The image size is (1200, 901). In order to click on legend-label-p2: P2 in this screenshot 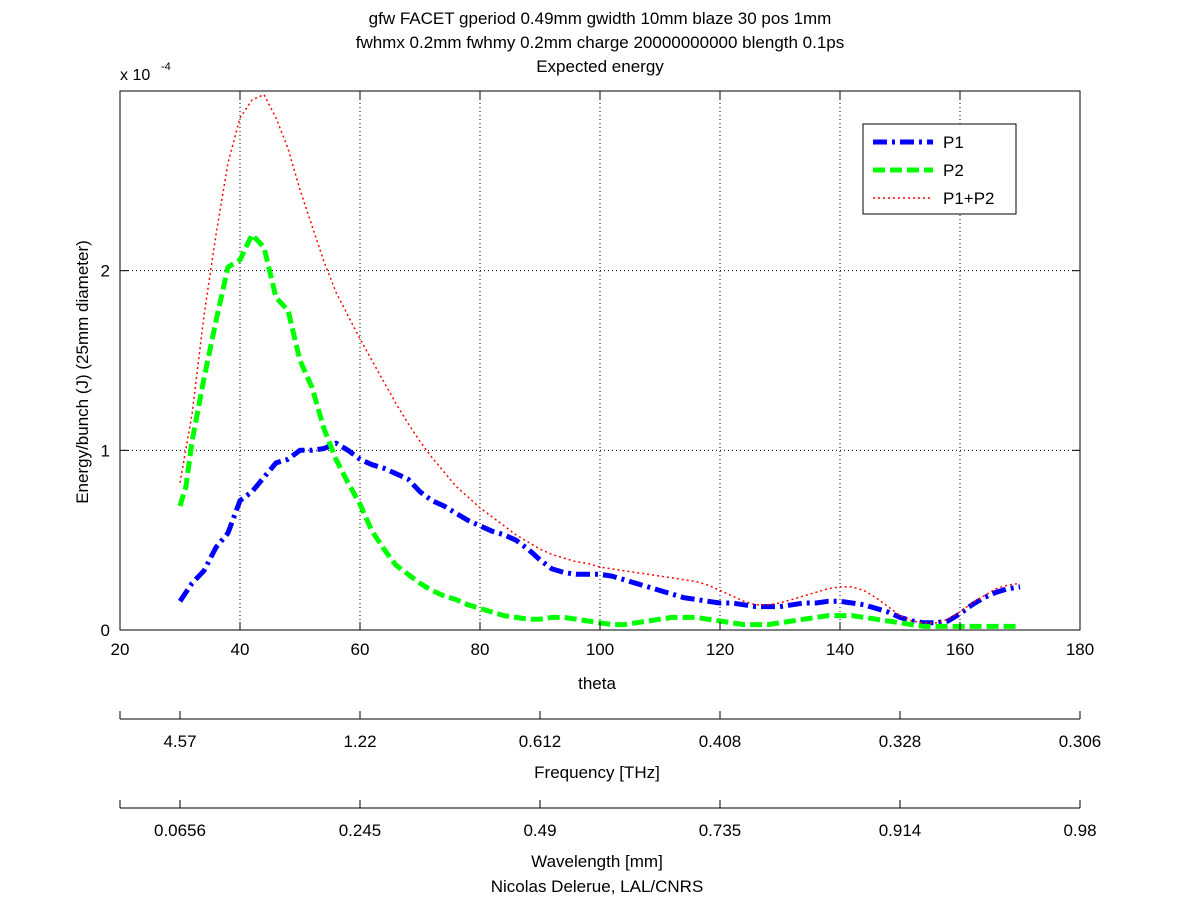, I will do `click(953, 170)`.